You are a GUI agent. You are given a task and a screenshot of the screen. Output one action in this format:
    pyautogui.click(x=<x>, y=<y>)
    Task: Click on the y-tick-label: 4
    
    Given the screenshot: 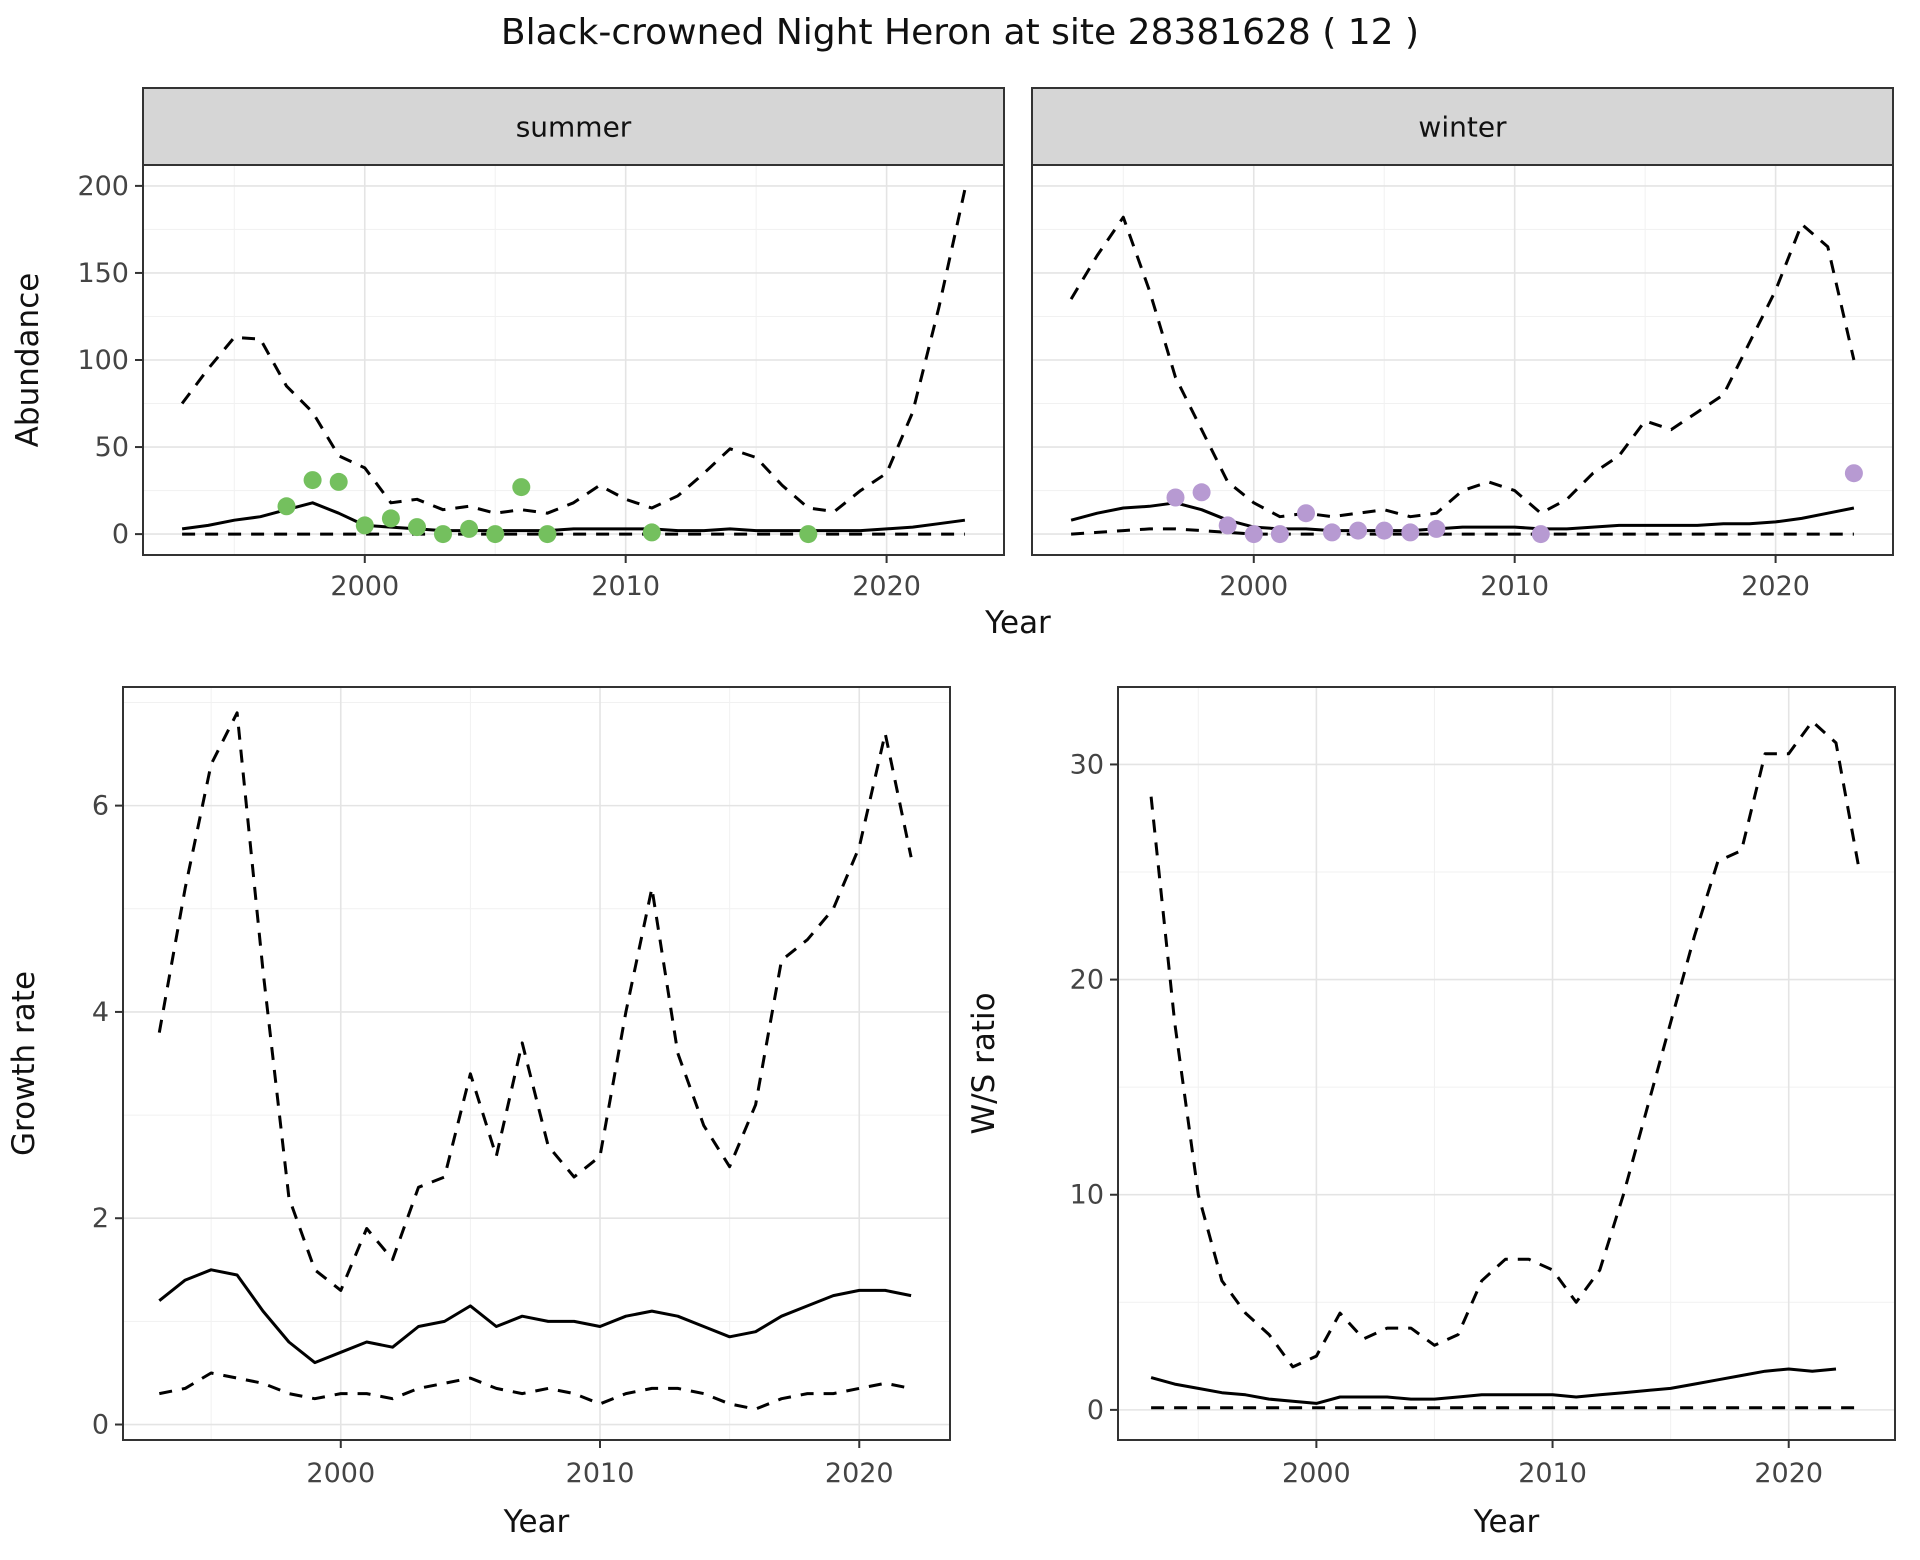 What is the action you would take?
    pyautogui.click(x=100, y=1012)
    